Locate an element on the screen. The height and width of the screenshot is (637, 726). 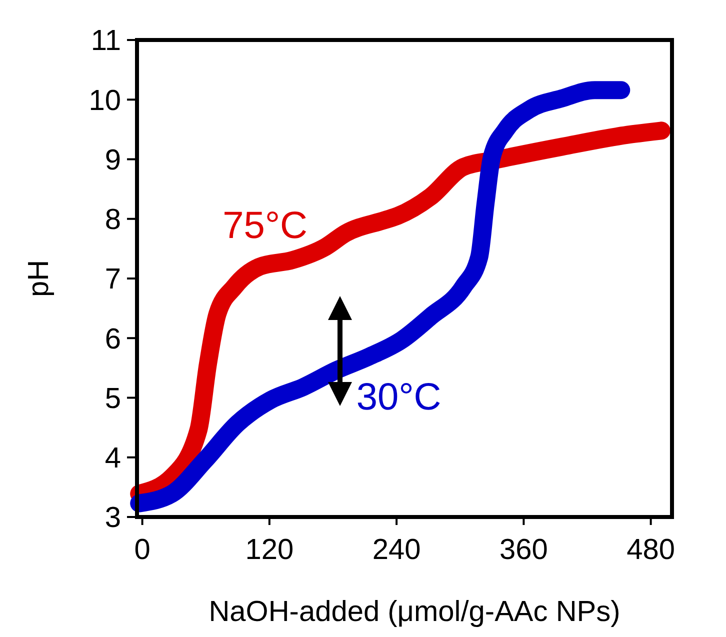
y-tick-label: 3 is located at coordinates (112, 518).